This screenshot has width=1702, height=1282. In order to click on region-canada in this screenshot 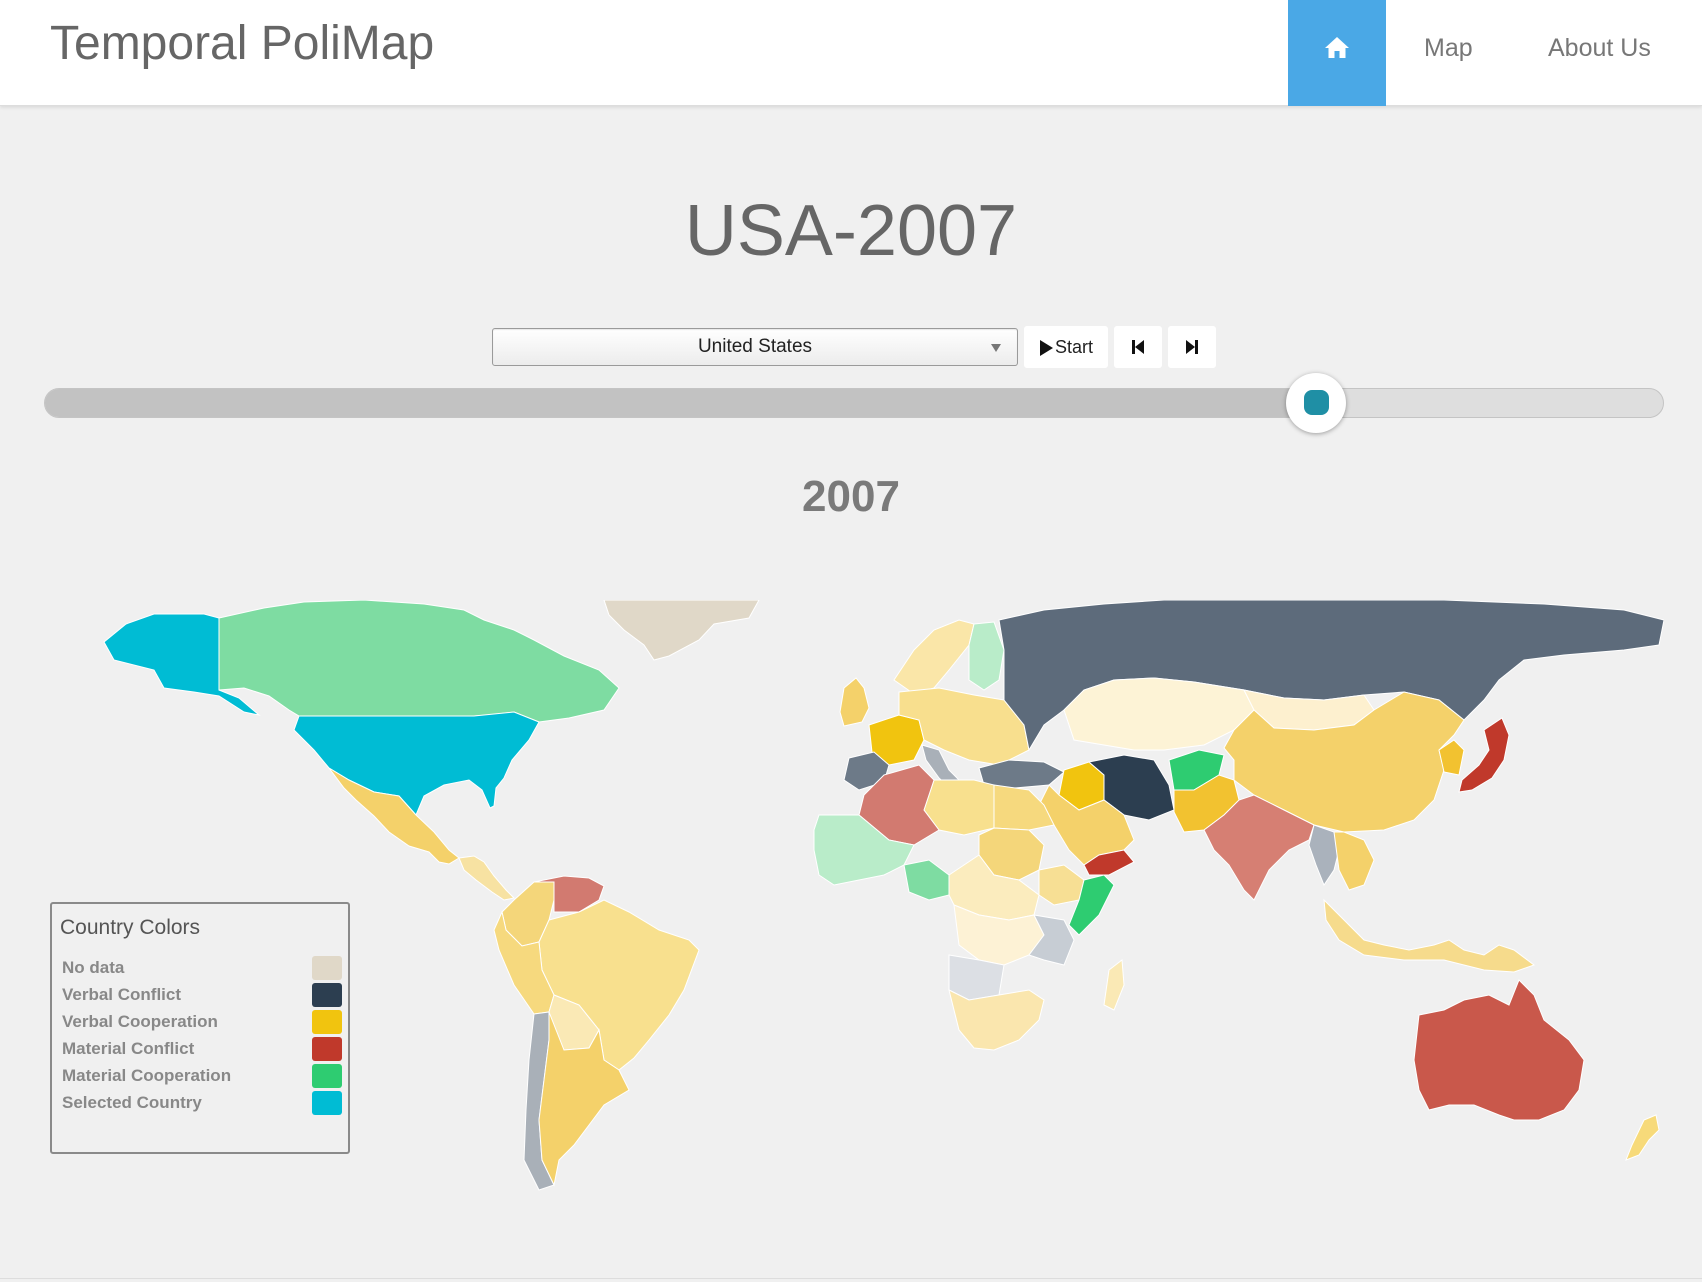, I will do `click(419, 661)`.